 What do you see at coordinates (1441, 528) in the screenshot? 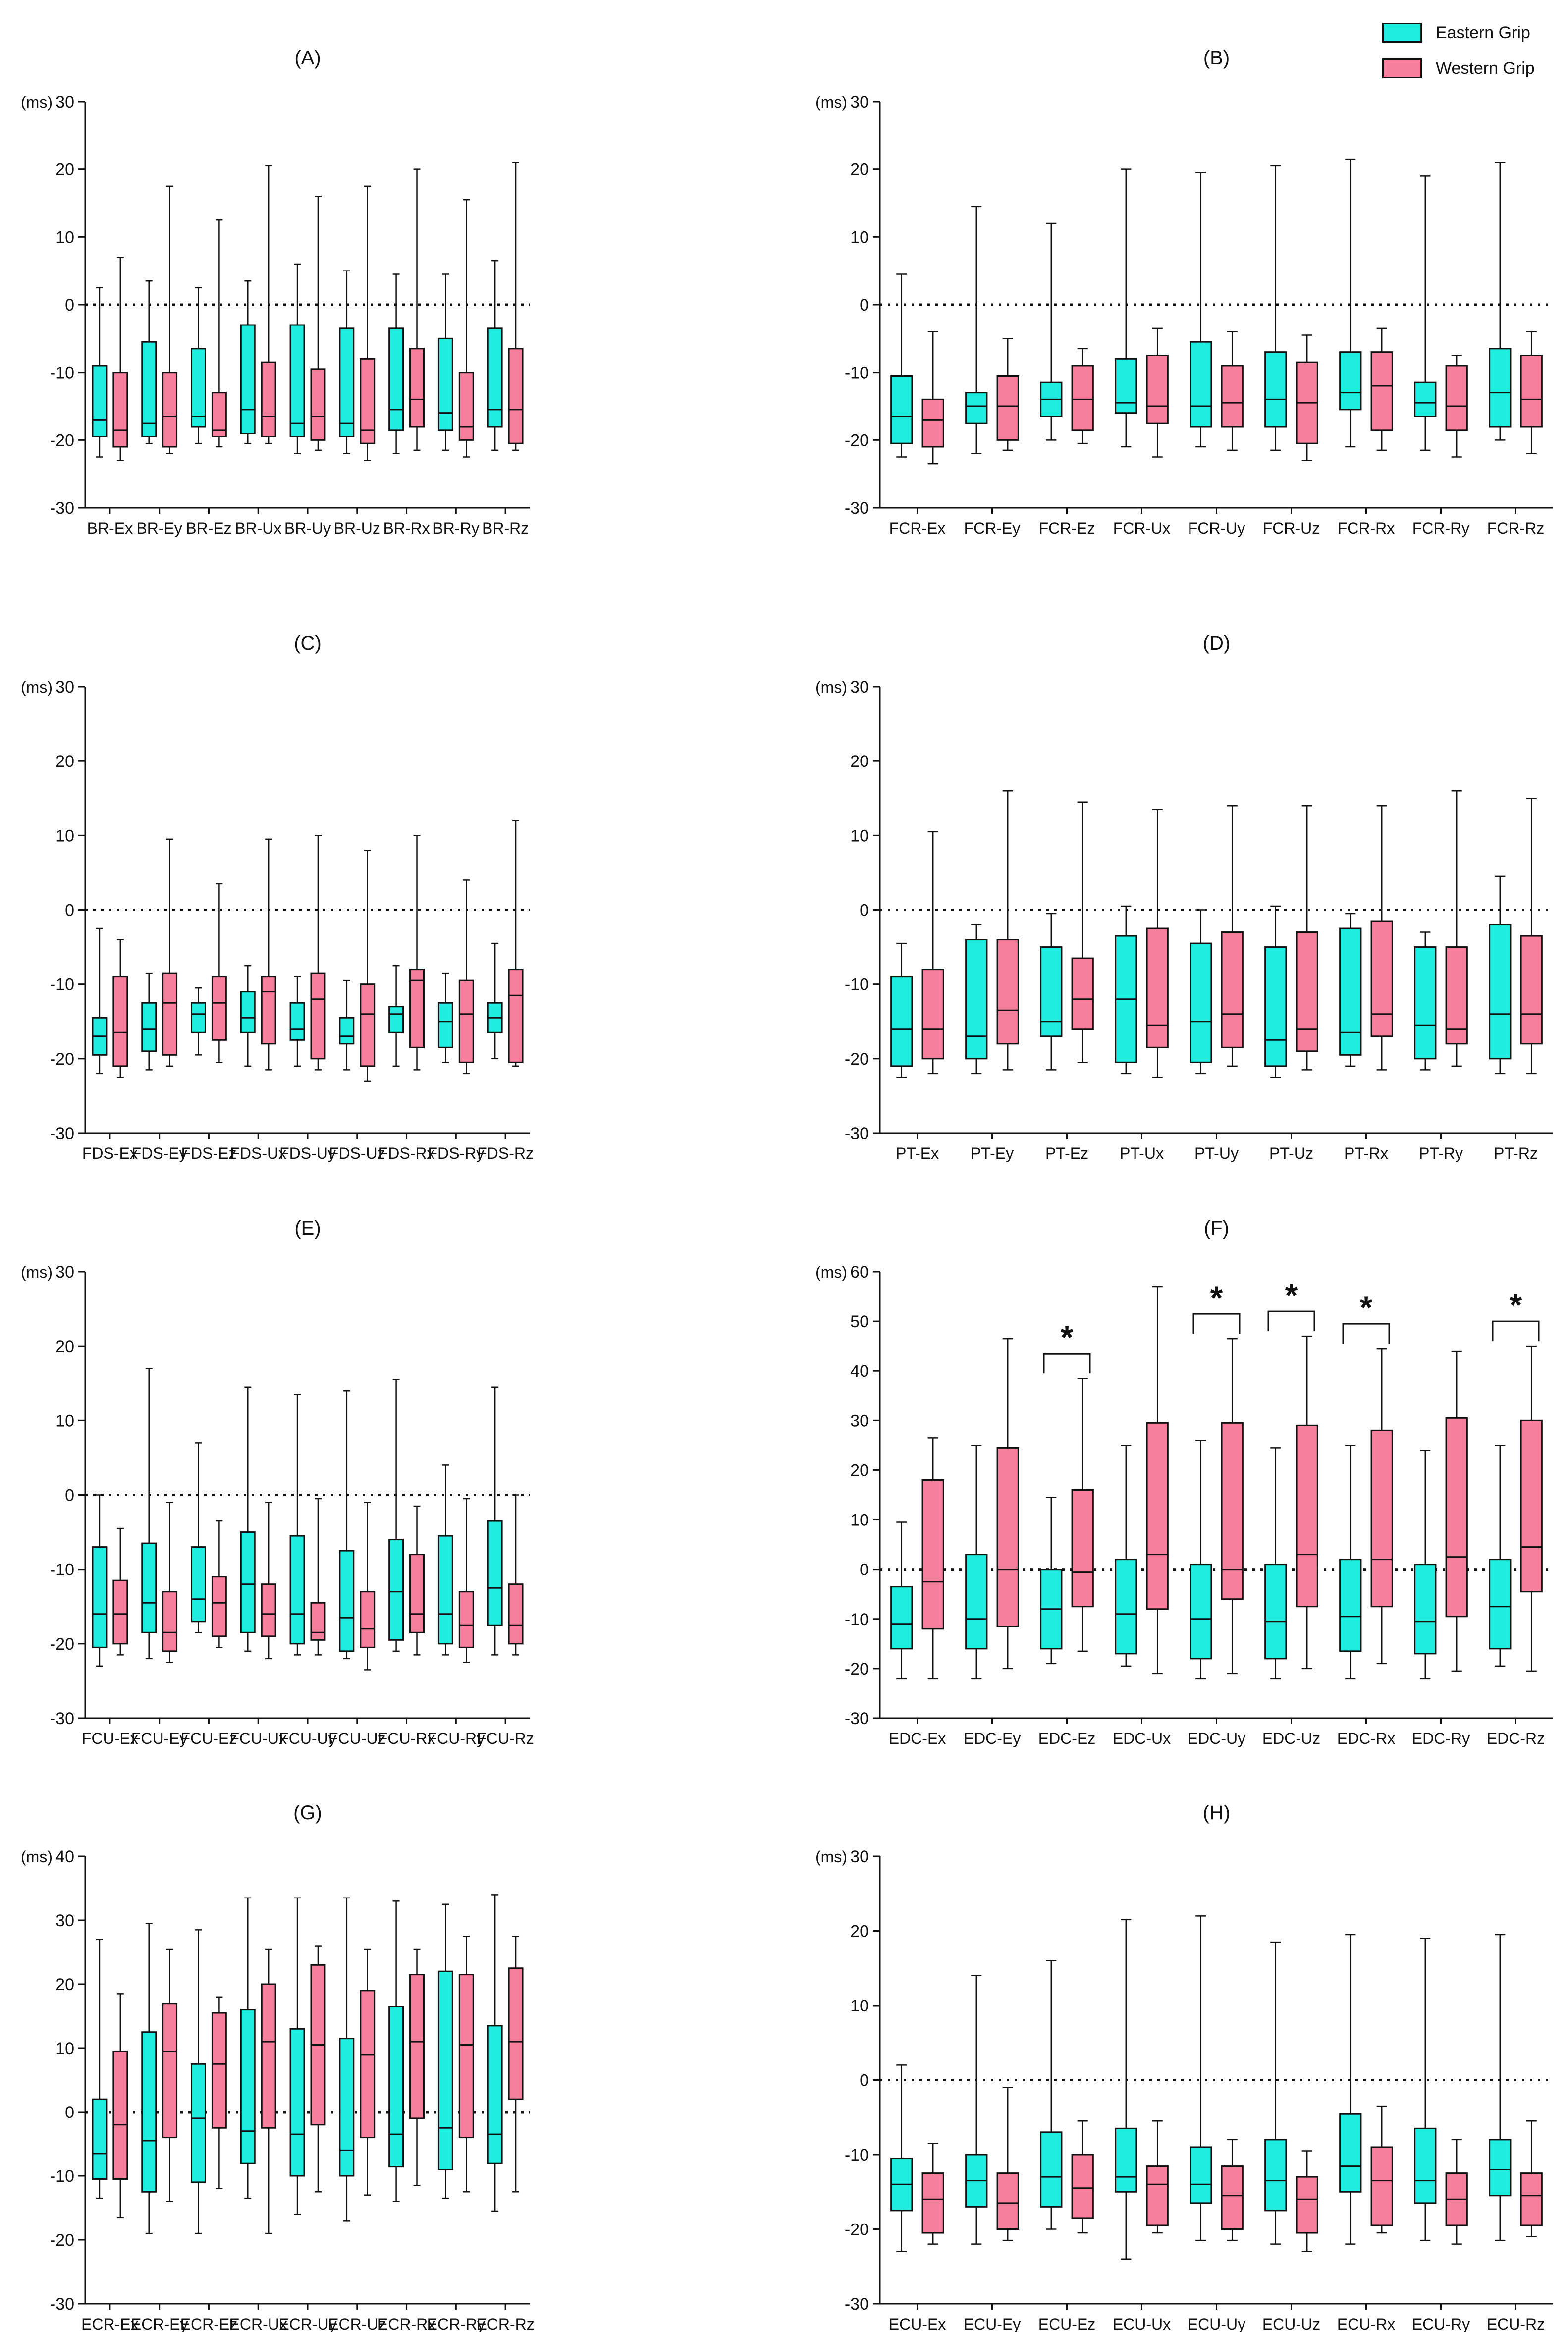
I see `x-tick-label: FCR-Ry` at bounding box center [1441, 528].